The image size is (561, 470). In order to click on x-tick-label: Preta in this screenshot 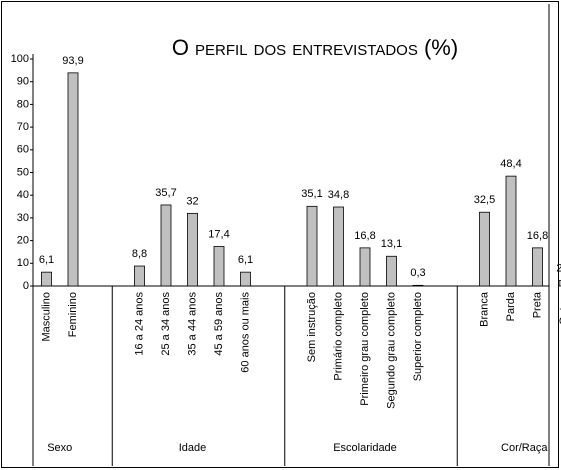, I will do `click(537, 304)`.